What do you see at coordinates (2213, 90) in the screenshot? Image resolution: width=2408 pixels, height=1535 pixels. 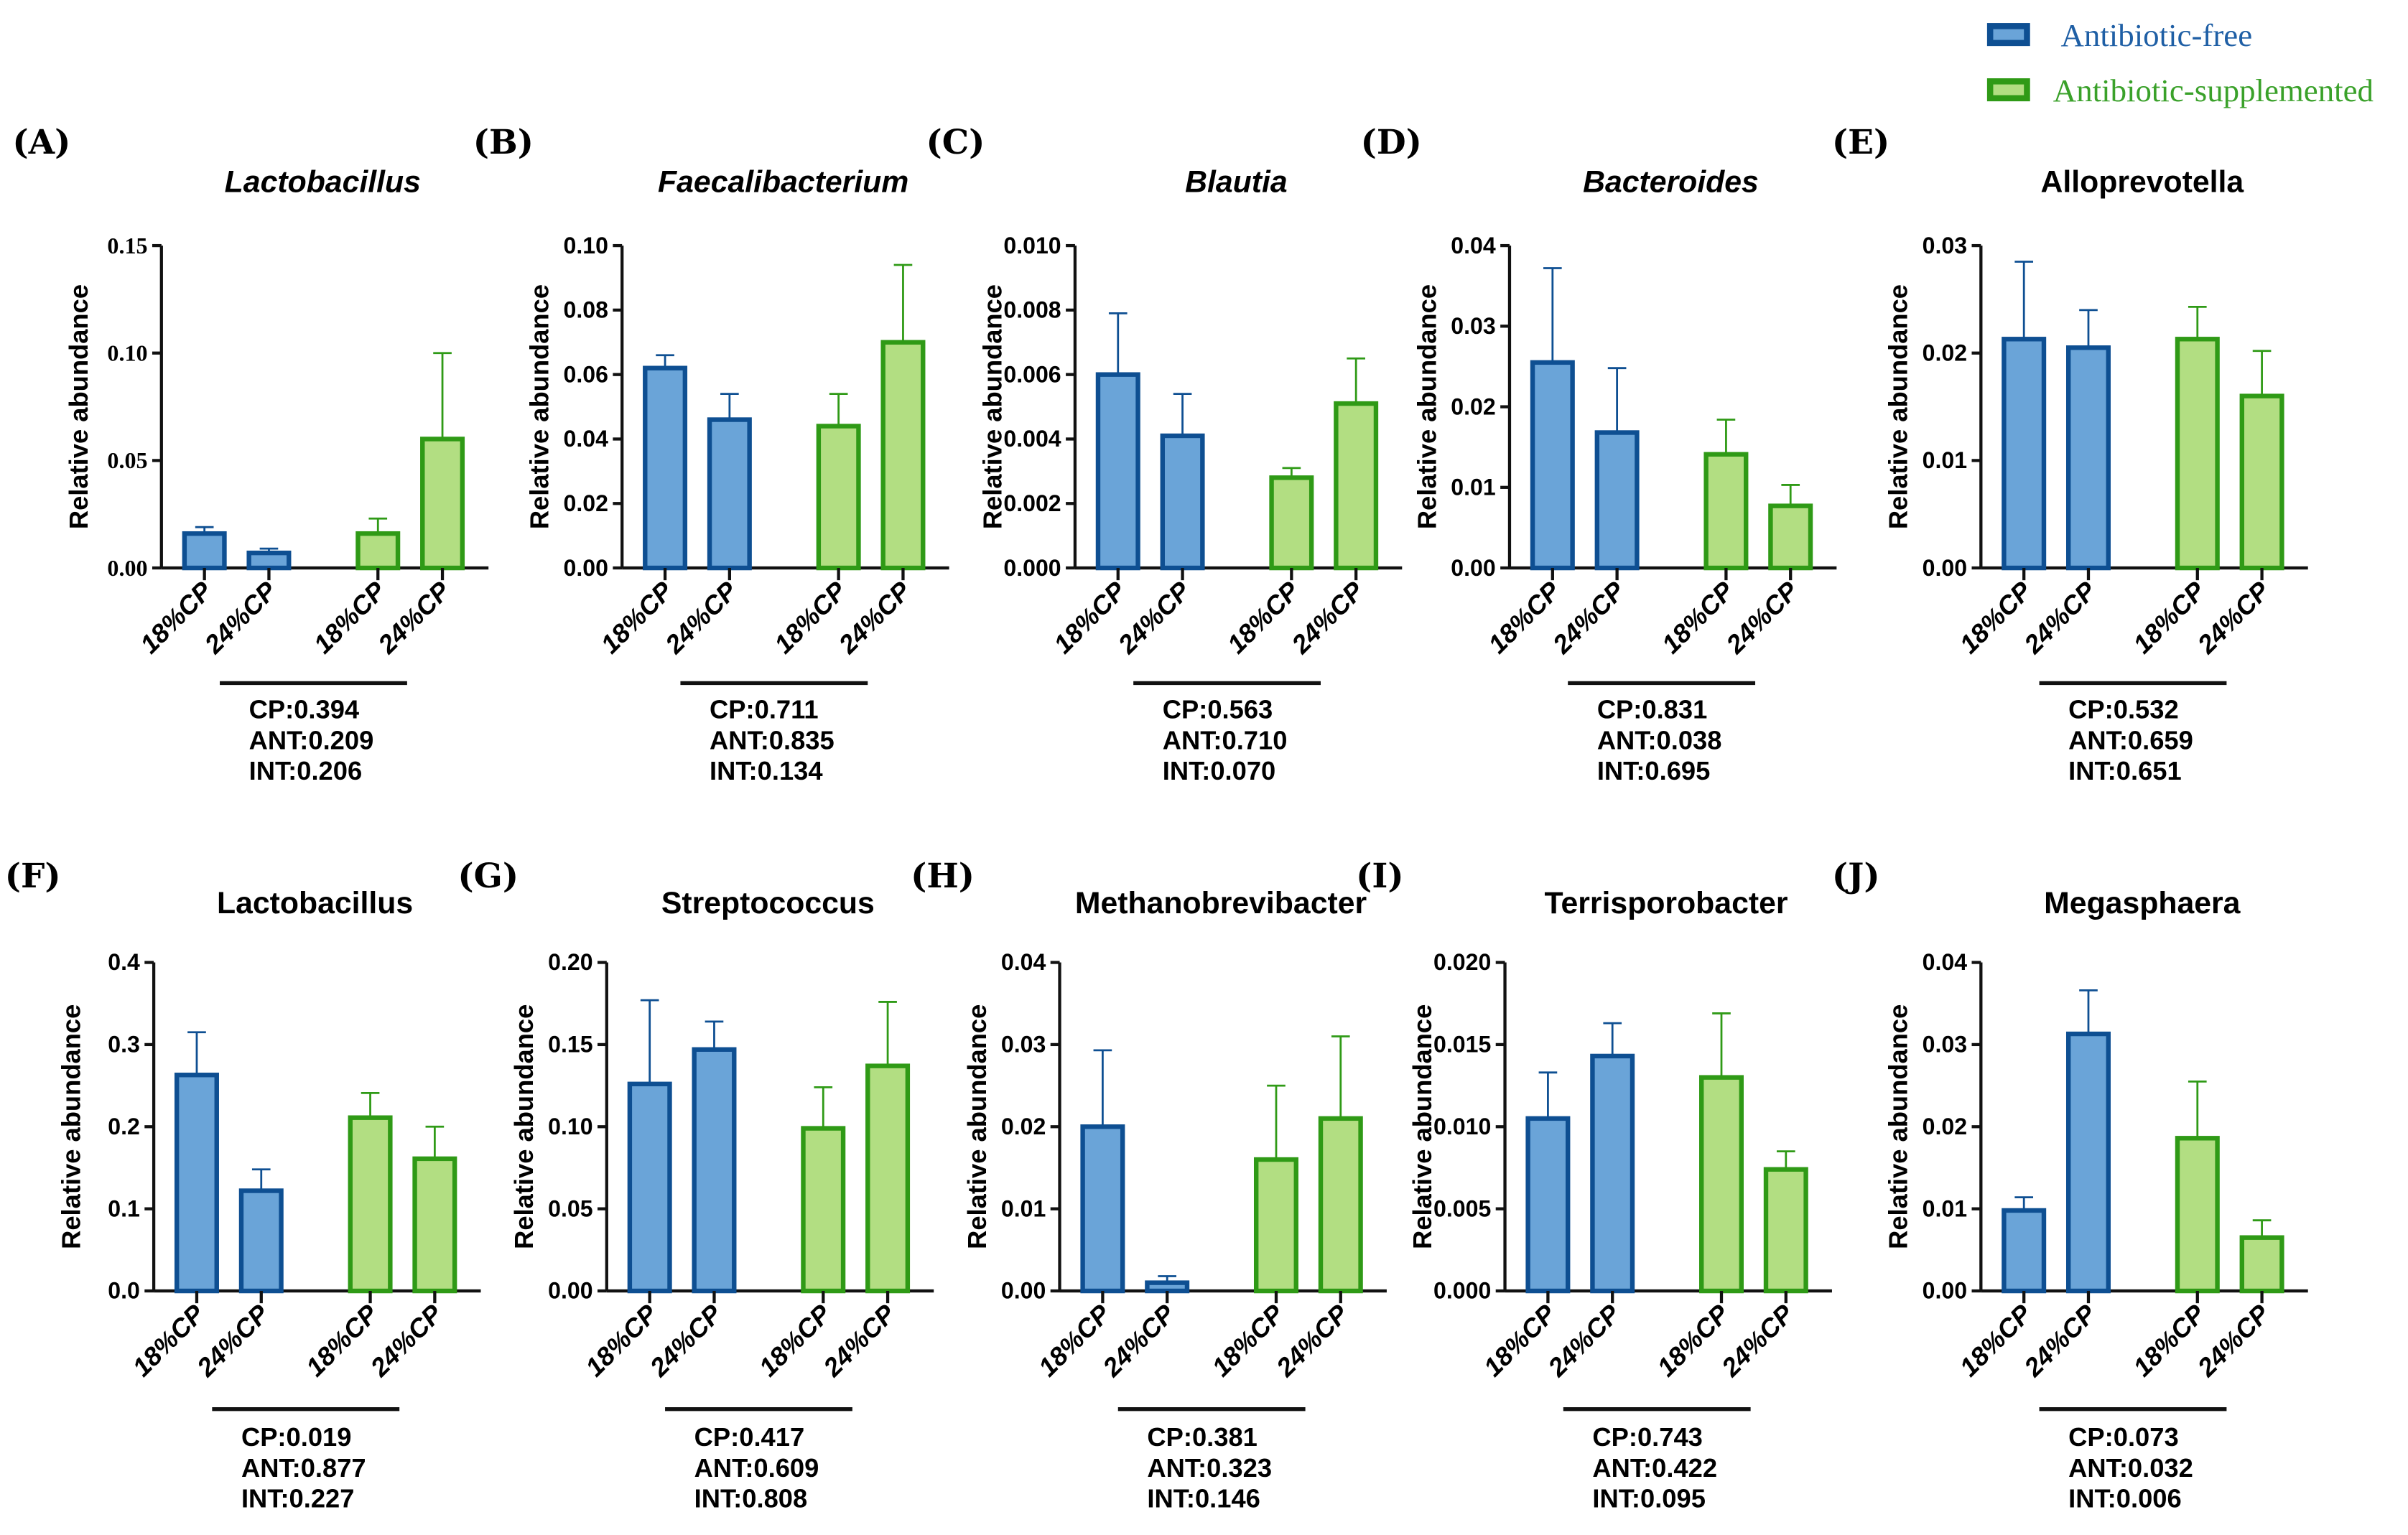 I see `legend-label: Antibiotic-supplemented` at bounding box center [2213, 90].